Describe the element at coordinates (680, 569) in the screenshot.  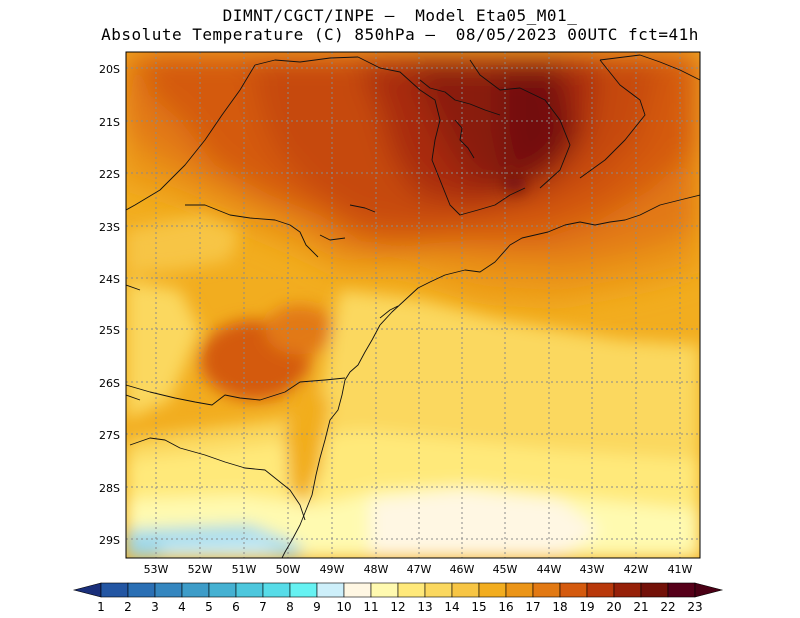
I see `lon-label: 41W` at that location.